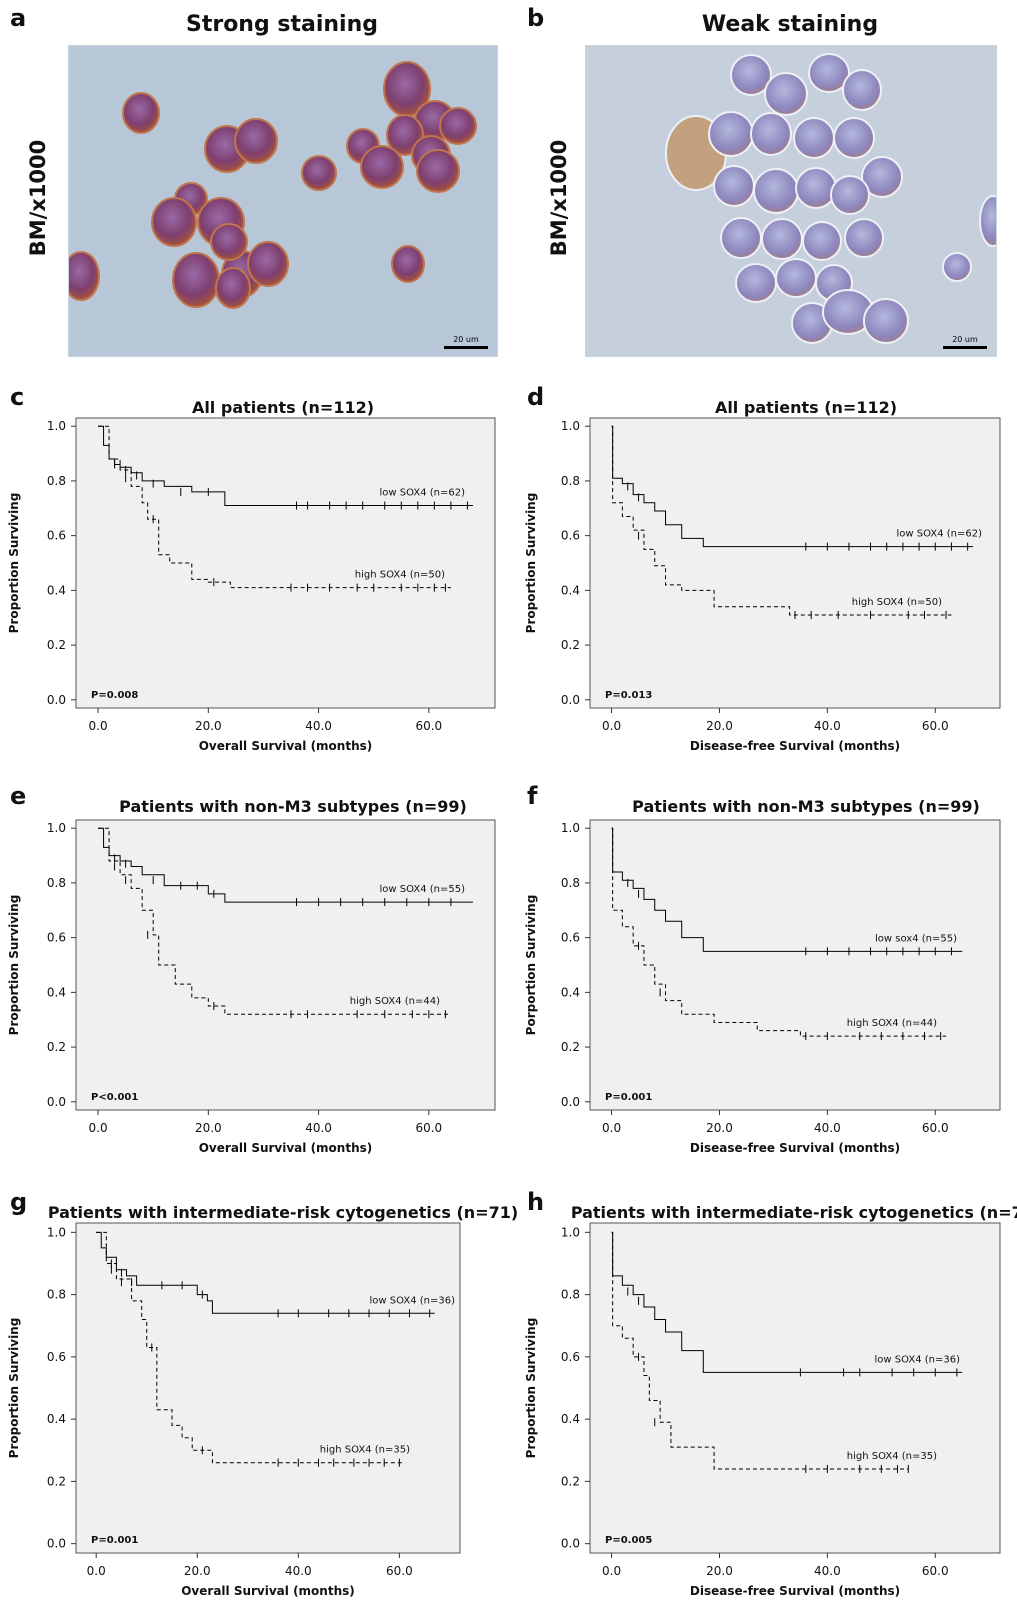  Describe the element at coordinates (38, 198) in the screenshot. I see `micrograph-side-label-a: BM/x1000` at that location.